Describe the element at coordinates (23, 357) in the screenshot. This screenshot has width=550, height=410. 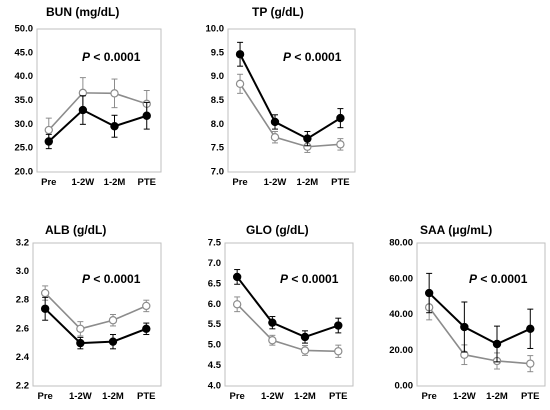
I see `y-tick-label: 2.4` at that location.